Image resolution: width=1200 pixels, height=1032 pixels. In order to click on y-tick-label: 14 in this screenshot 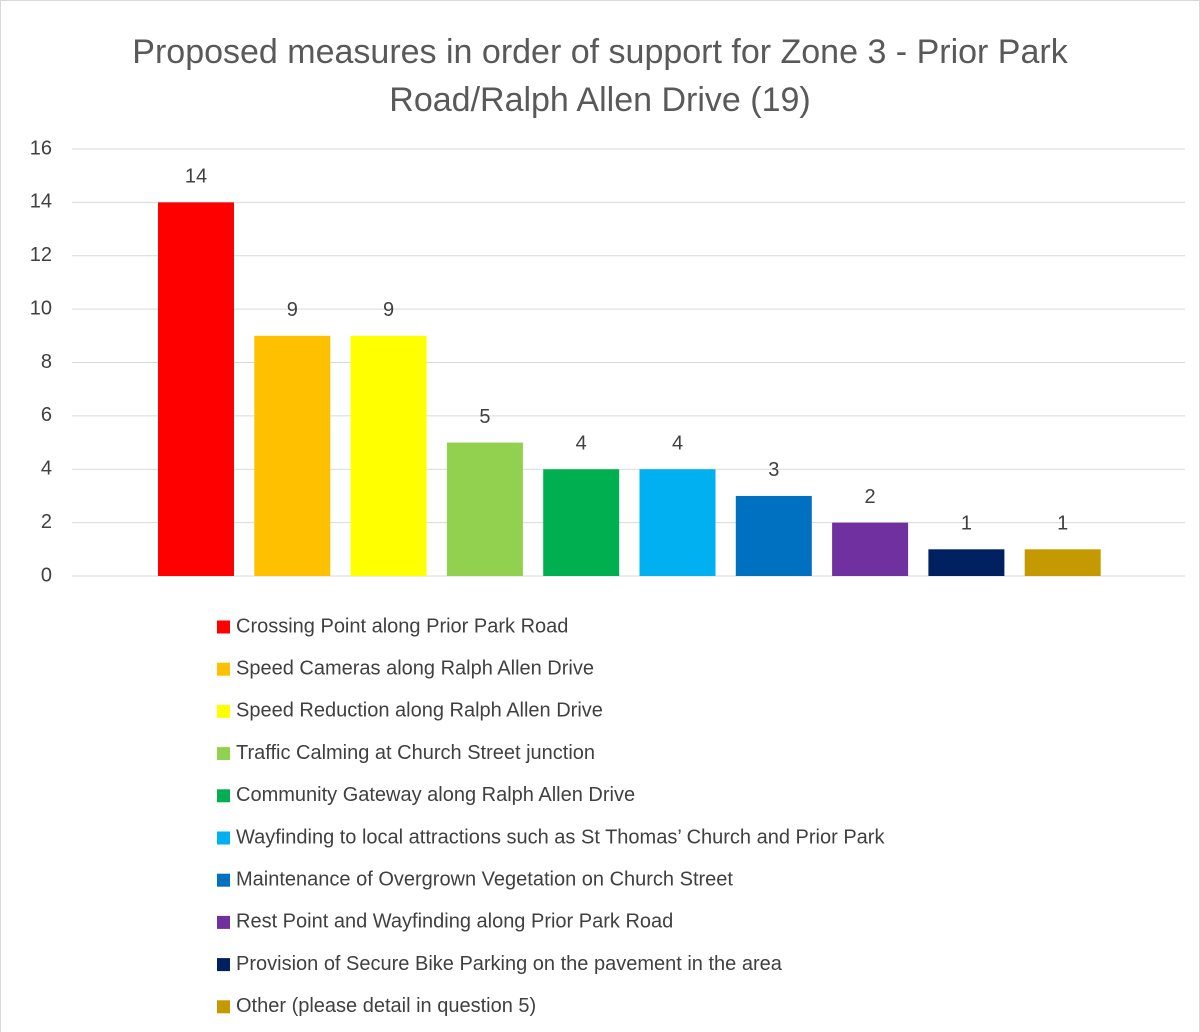, I will do `click(41, 202)`.